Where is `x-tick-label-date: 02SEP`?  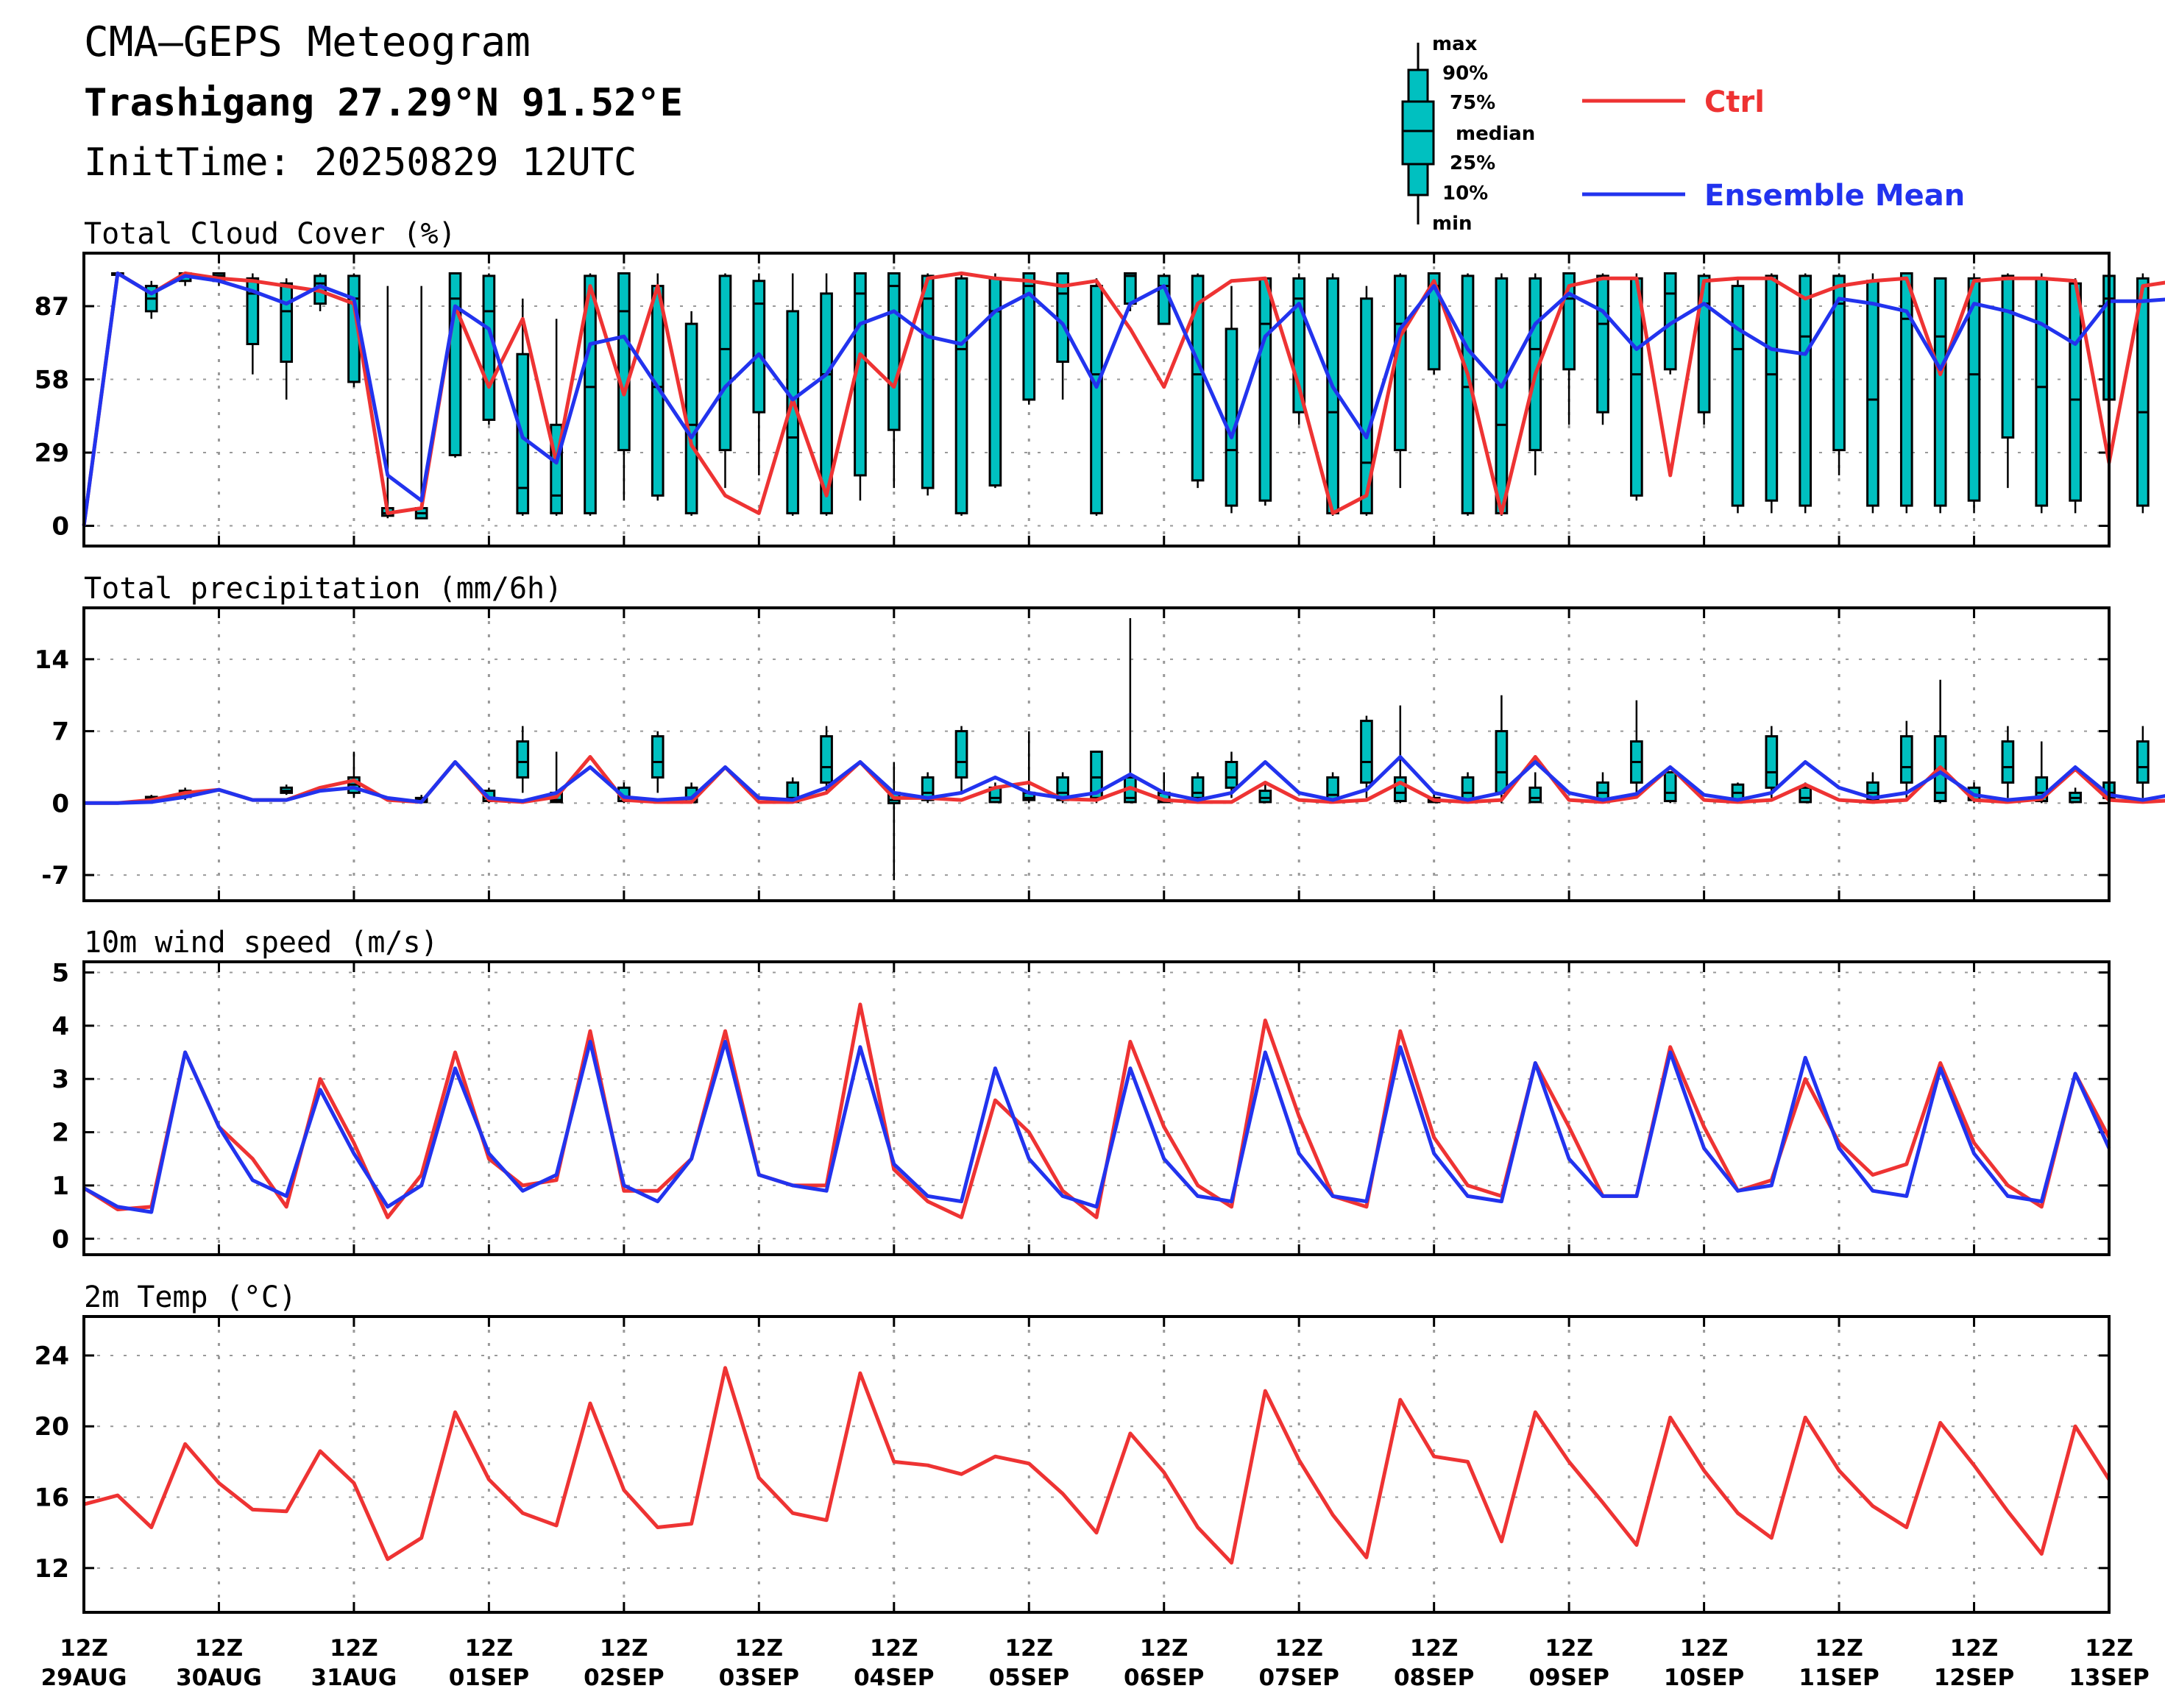
x-tick-label-date: 02SEP is located at coordinates (624, 1678).